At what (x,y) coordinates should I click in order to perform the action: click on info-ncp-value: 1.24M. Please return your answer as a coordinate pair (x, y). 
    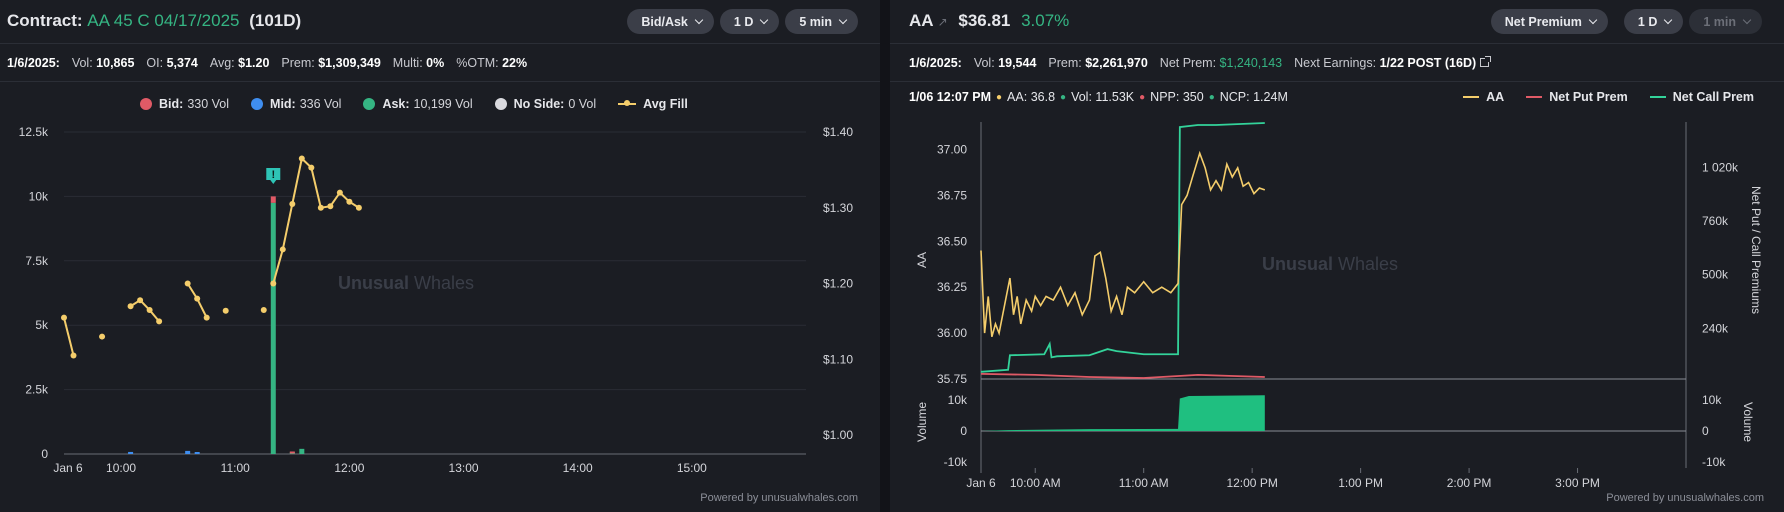
    Looking at the image, I should click on (1270, 97).